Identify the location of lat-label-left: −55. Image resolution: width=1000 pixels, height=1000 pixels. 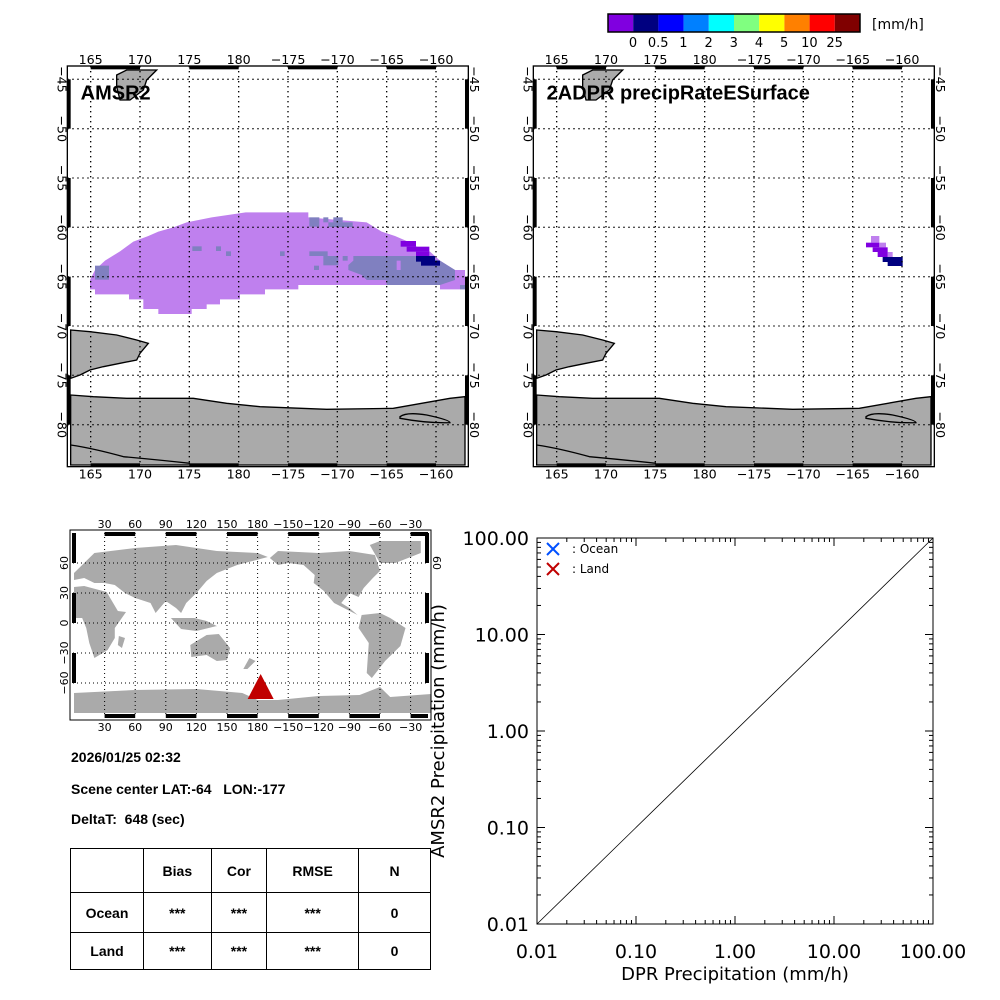
(527, 178).